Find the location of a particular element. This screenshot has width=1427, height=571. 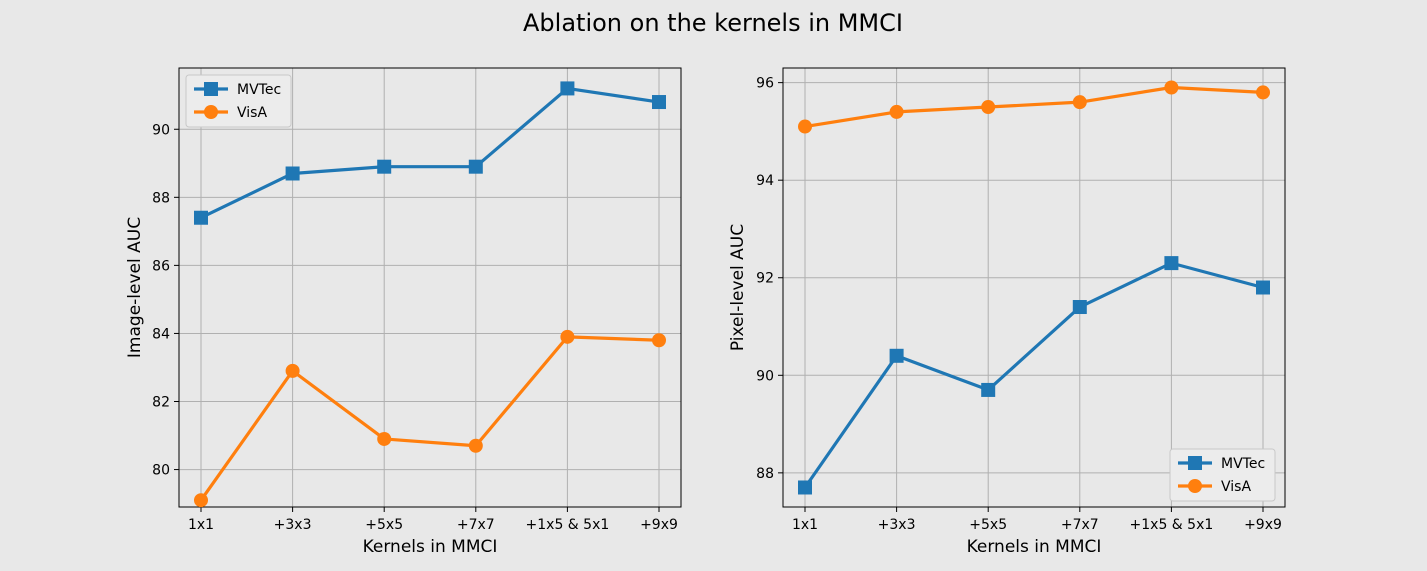

y-tick-label: 94 is located at coordinates (765, 181).